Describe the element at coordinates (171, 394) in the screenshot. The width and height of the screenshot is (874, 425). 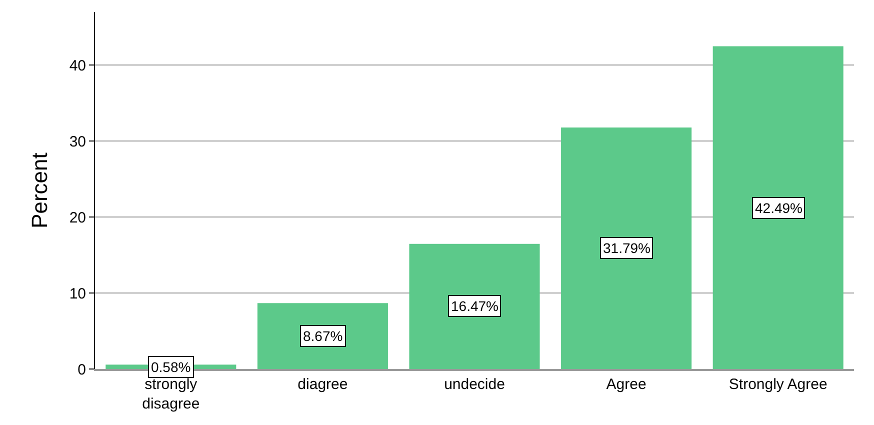
I see `x-tick-label: strongly disagree` at that location.